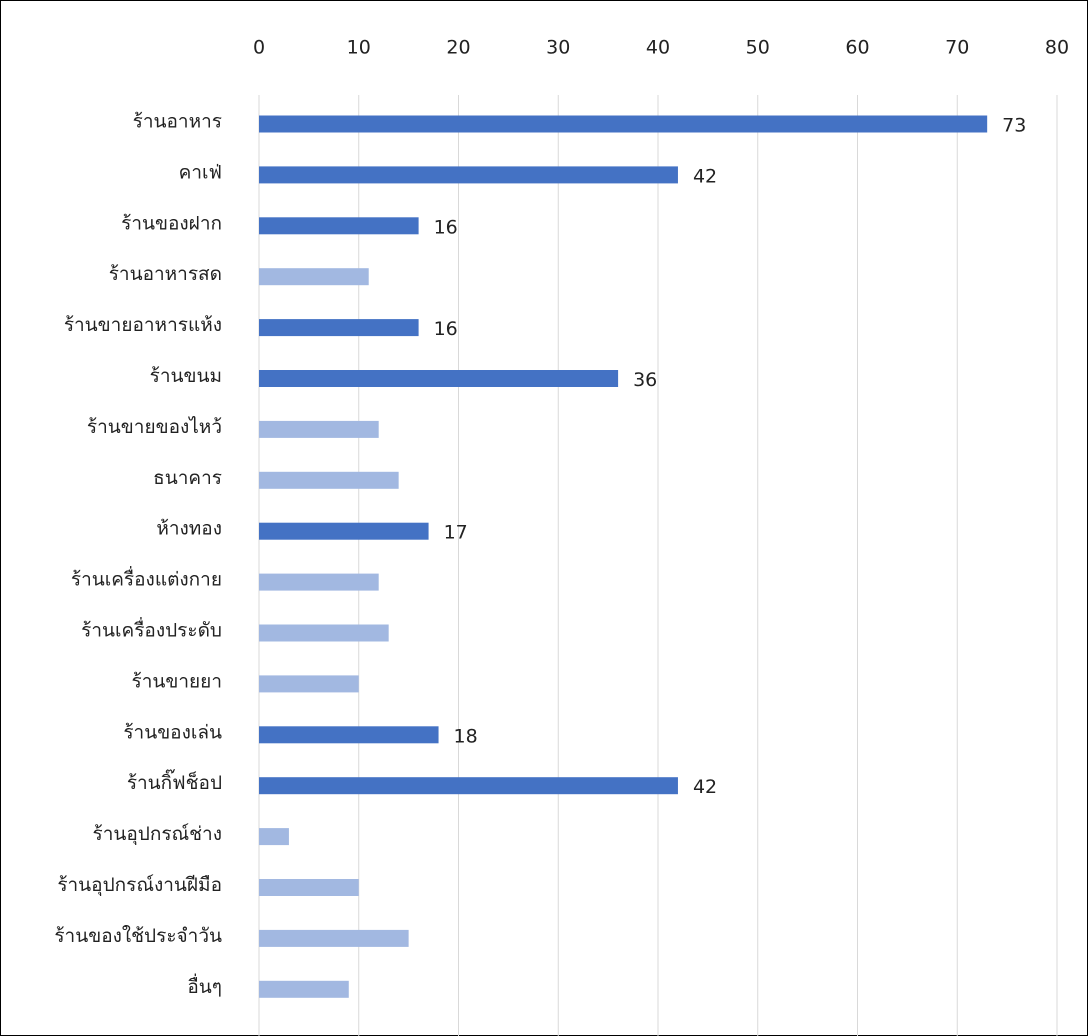  Describe the element at coordinates (645, 380) in the screenshot. I see `value-label: 36` at that location.